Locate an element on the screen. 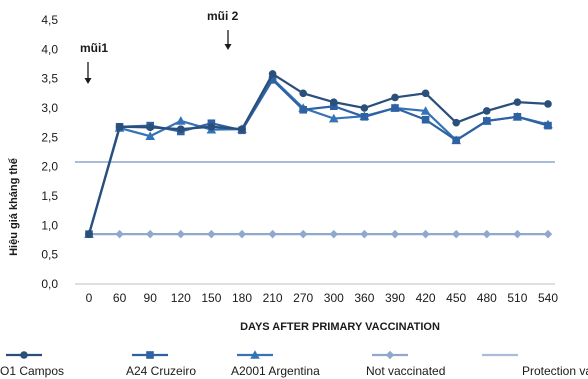 The image size is (588, 379). legend-item: Protection value is located at coordinates (535, 365).